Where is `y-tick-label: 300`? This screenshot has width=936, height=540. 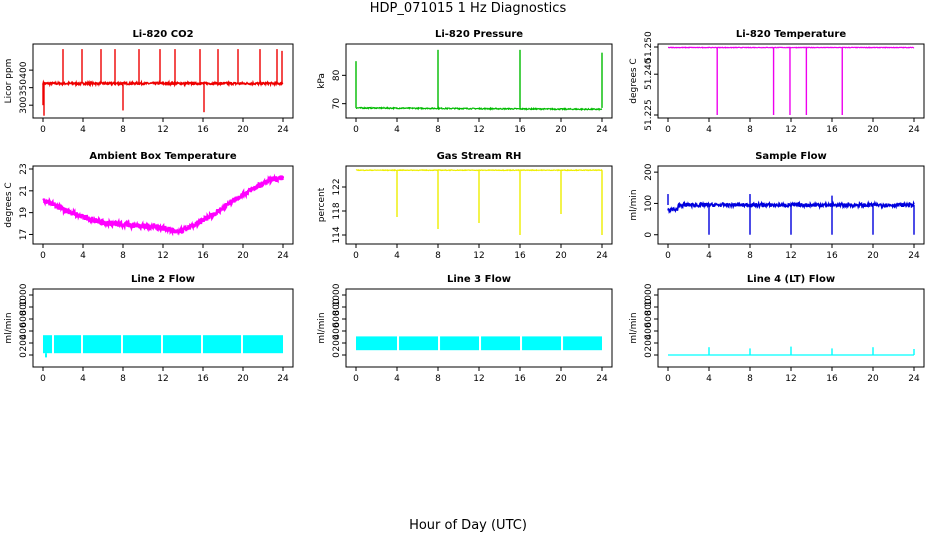
y-tick-label: 300 is located at coordinates (24, 104).